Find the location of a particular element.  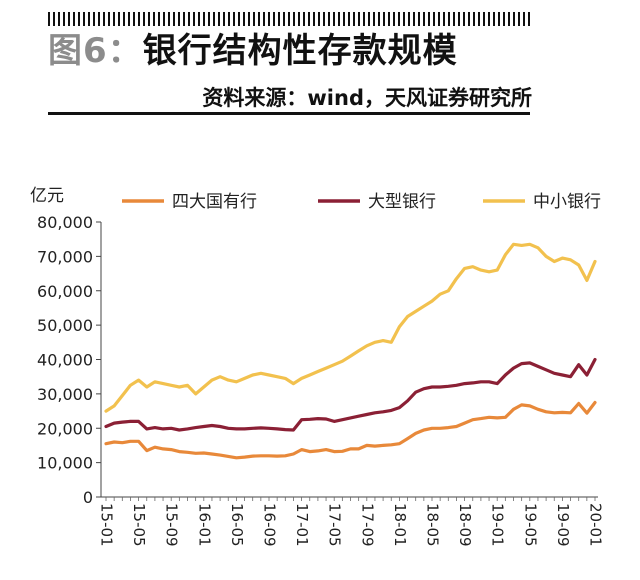

figure-title: 图6：银行结构性存款规模 is located at coordinates (253, 51).